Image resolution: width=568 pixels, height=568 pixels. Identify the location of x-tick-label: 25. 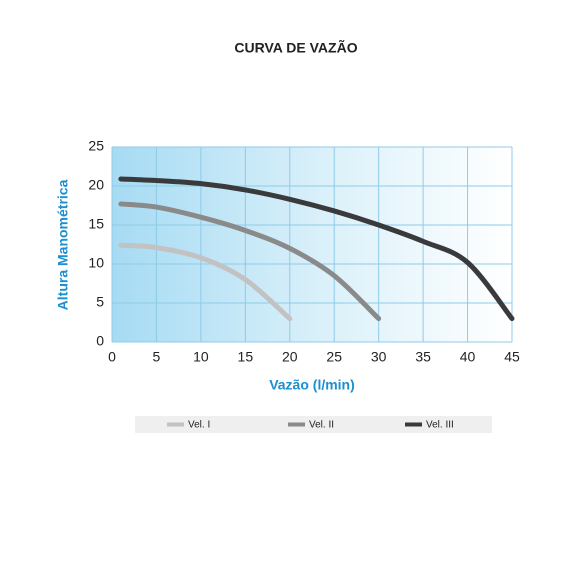
(334, 357).